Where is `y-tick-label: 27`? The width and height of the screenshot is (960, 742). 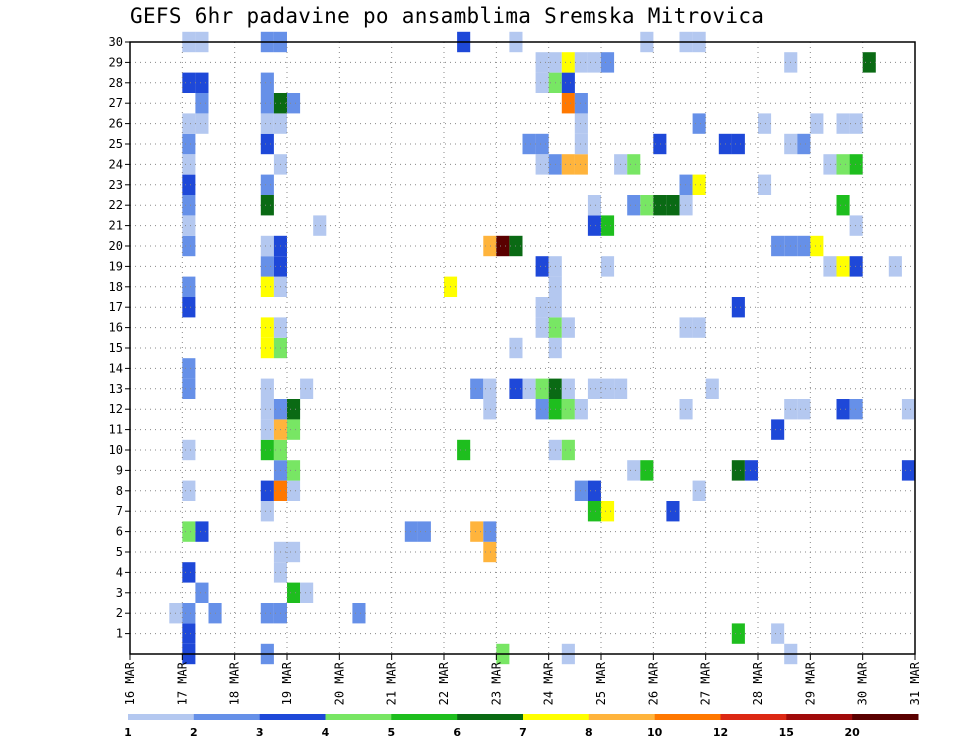
y-tick-label: 27 is located at coordinates (116, 103).